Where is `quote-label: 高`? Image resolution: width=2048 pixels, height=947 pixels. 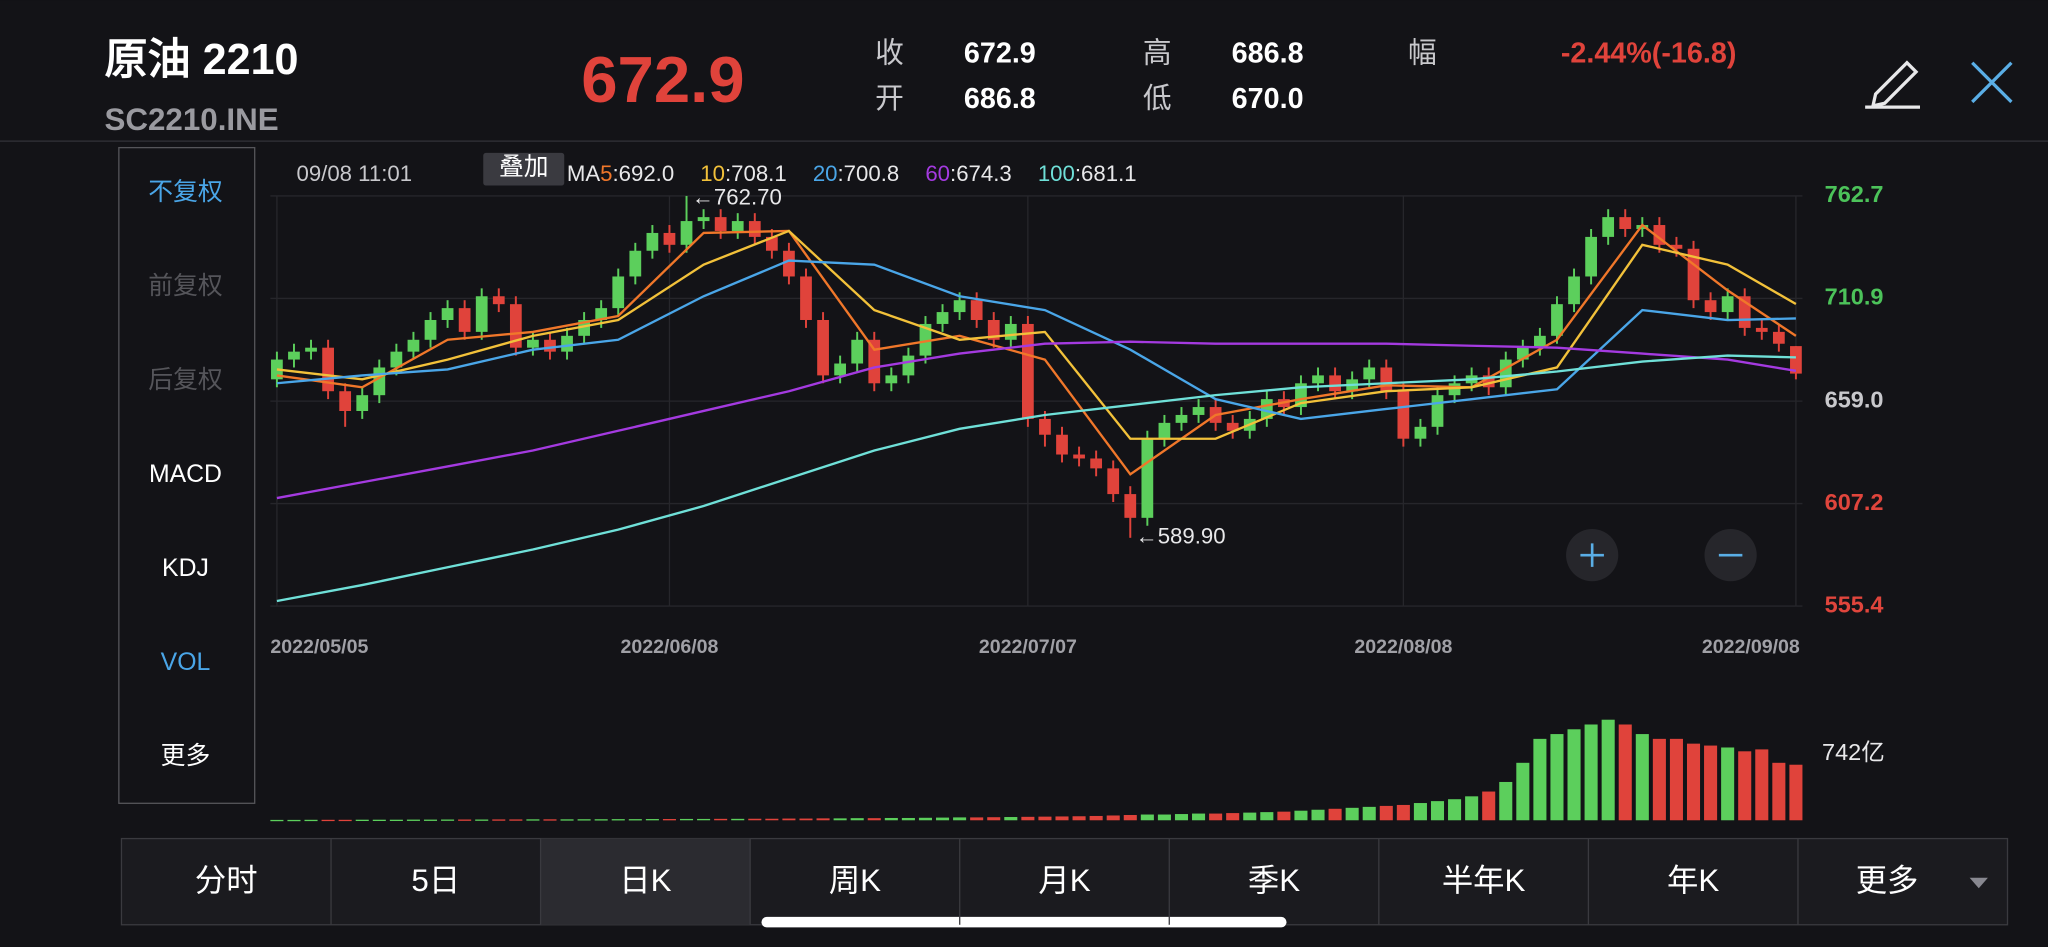
quote-label: 高 is located at coordinates (1157, 53).